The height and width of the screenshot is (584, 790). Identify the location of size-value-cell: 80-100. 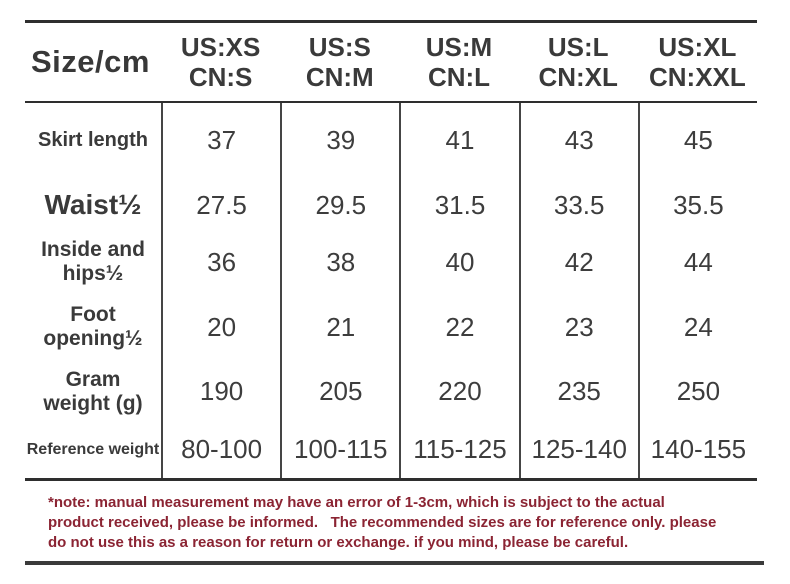
(220, 449).